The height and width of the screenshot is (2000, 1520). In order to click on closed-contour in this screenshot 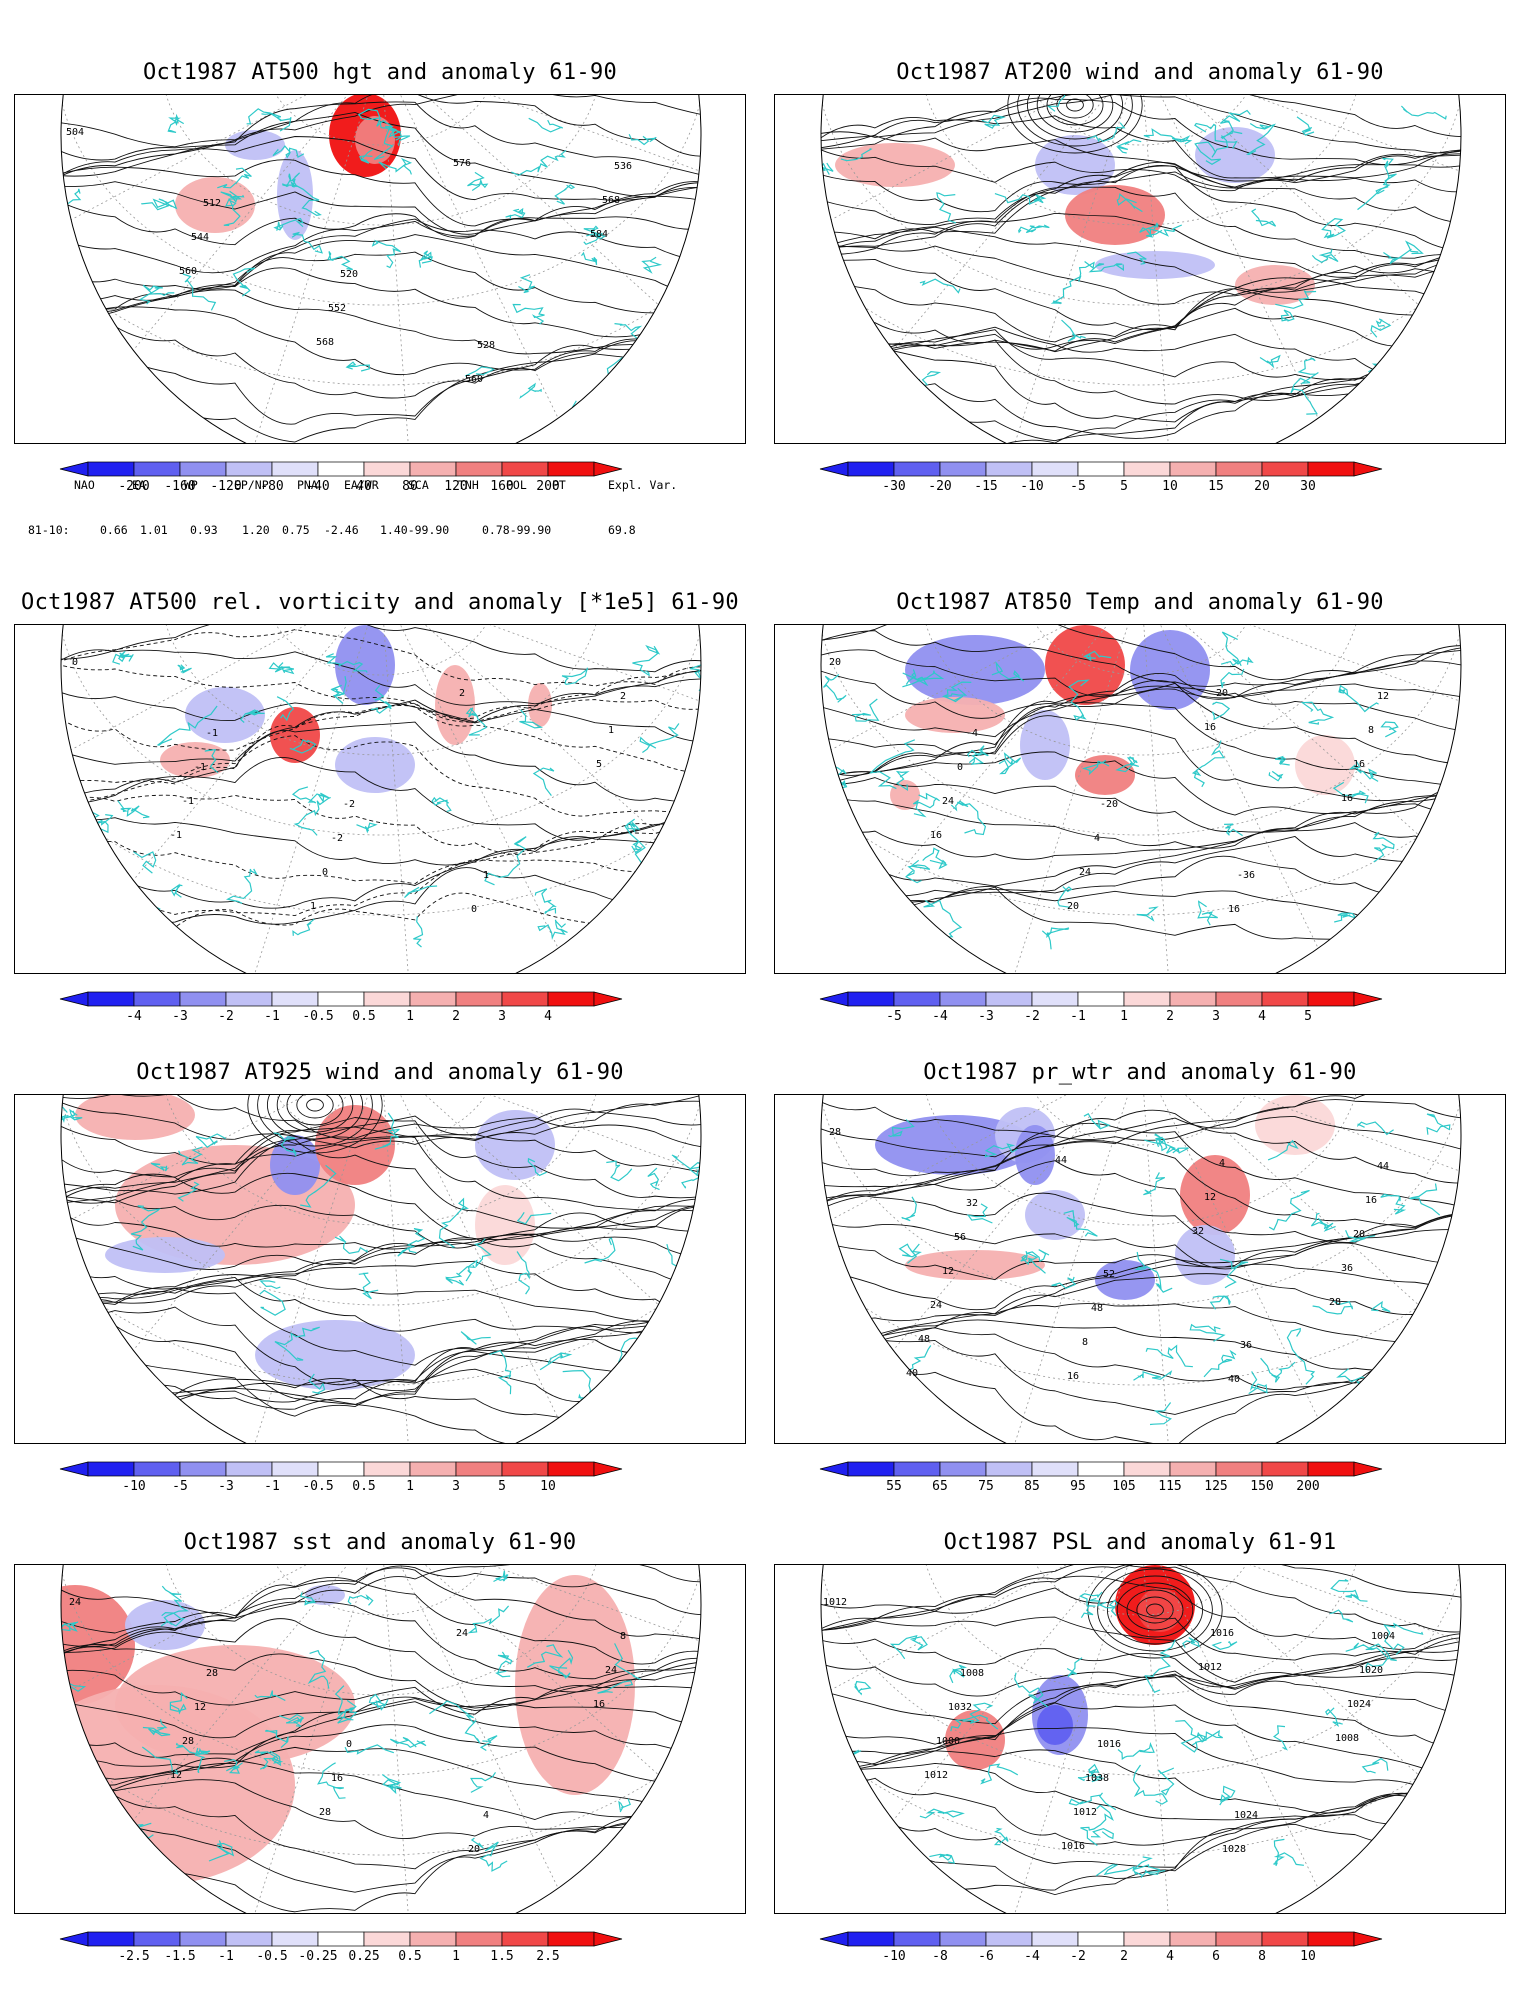, I will do `click(1075, 110)`.